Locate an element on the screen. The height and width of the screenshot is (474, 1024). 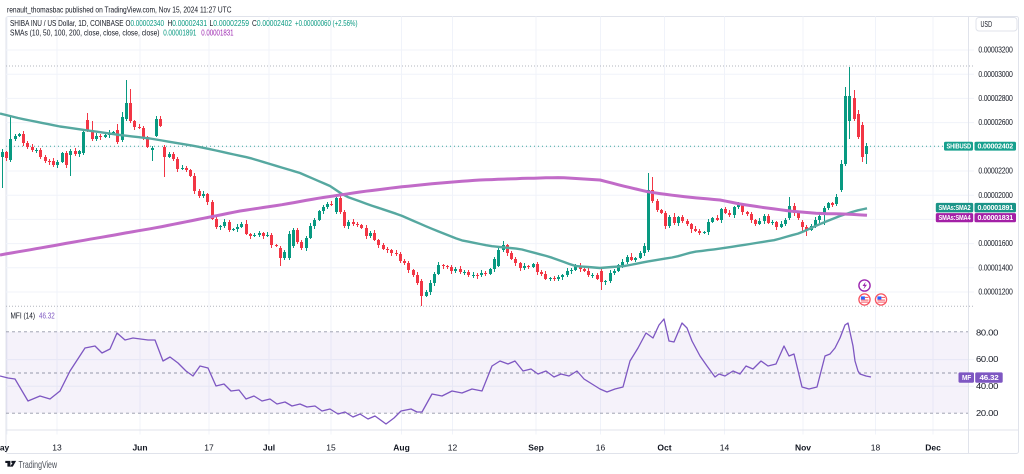
svg-text: MFI (14) is located at coordinates (23, 315).